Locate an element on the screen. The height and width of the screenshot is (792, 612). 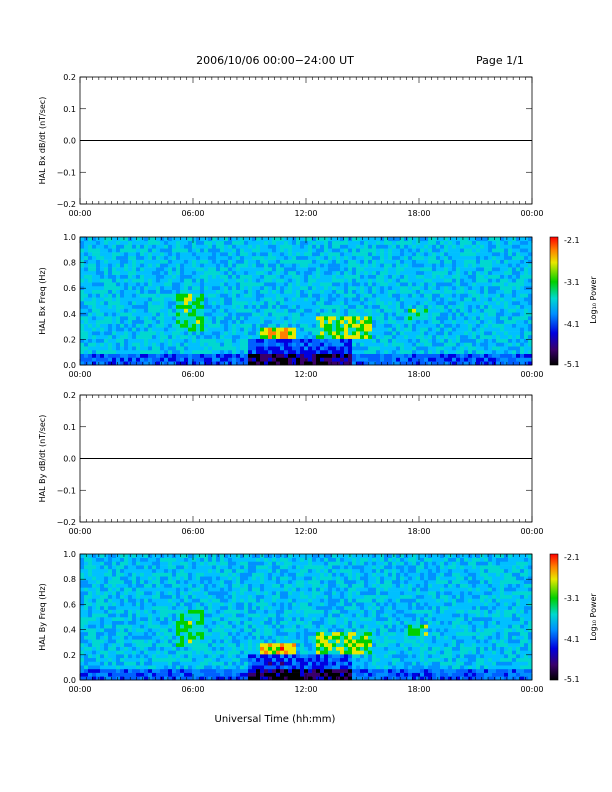
x-tick-label: 18:00 is located at coordinates (418, 531).